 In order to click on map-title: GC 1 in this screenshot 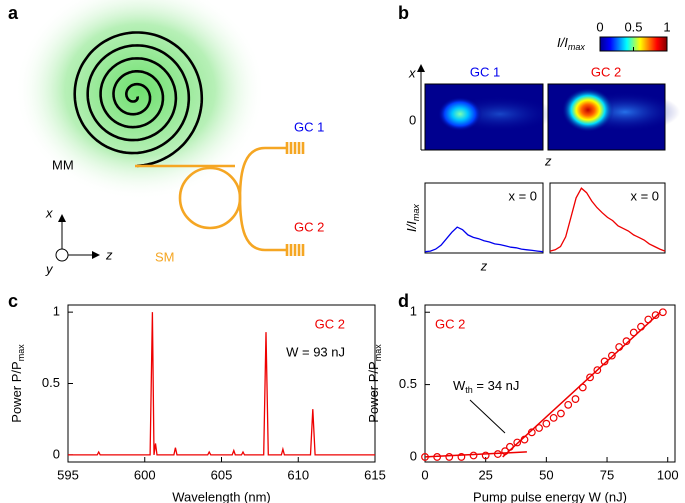, I will do `click(485, 71)`.